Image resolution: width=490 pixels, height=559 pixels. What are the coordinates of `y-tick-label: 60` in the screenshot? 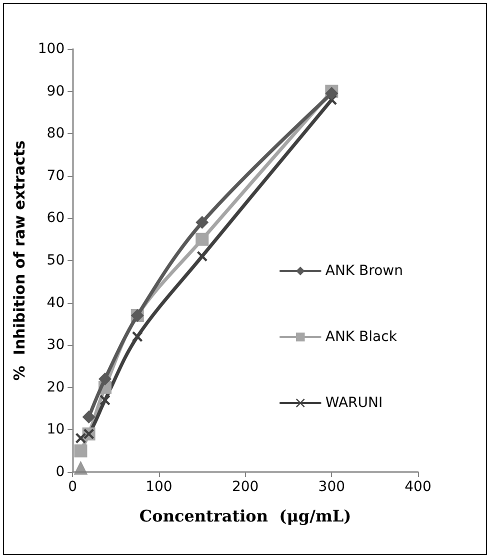 It's located at (55, 218).